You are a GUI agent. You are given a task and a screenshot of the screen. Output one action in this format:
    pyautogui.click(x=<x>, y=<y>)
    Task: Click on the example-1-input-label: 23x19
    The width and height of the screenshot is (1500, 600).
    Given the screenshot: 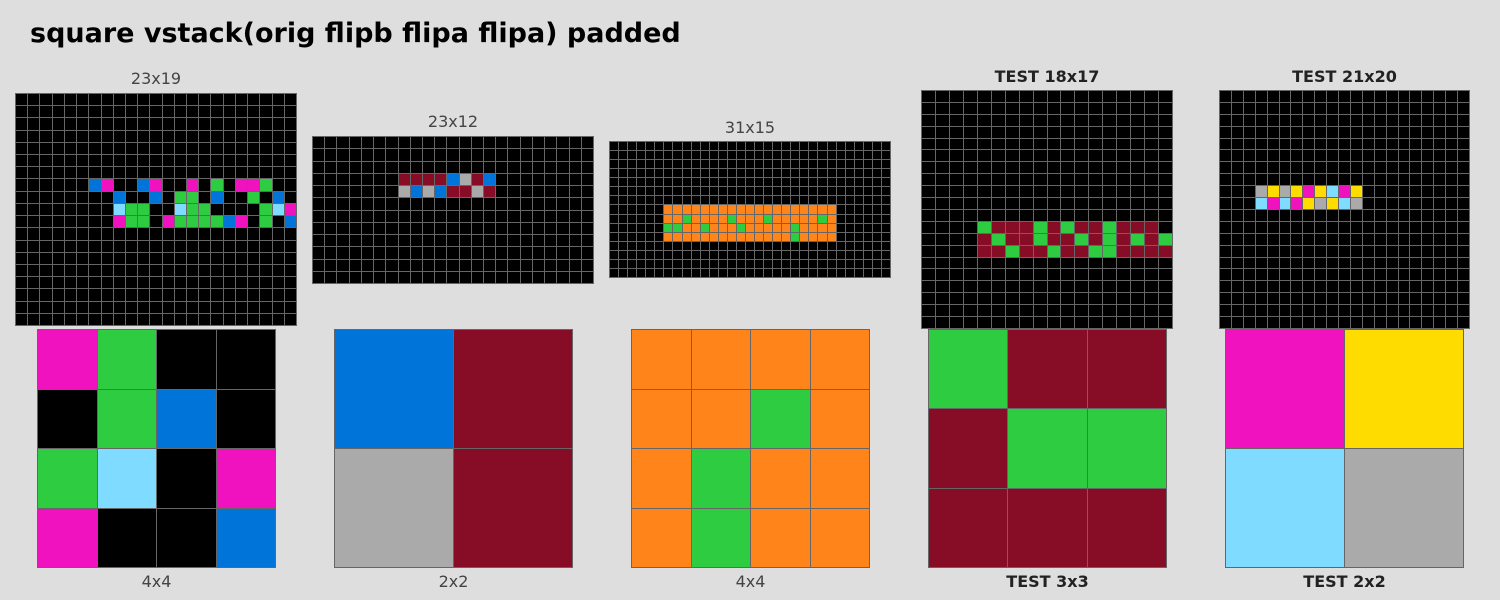 What is the action you would take?
    pyautogui.click(x=156, y=78)
    